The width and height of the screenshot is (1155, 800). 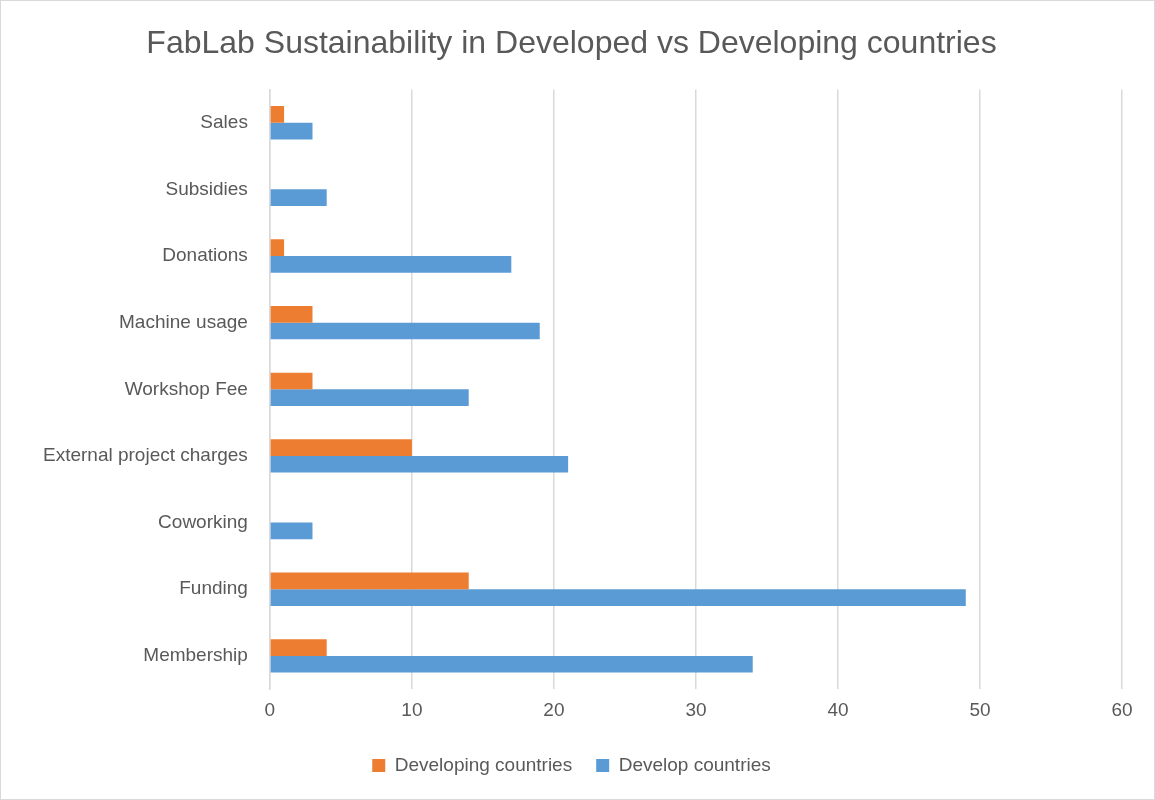 What do you see at coordinates (980, 709) in the screenshot?
I see `x-tick-label: 50` at bounding box center [980, 709].